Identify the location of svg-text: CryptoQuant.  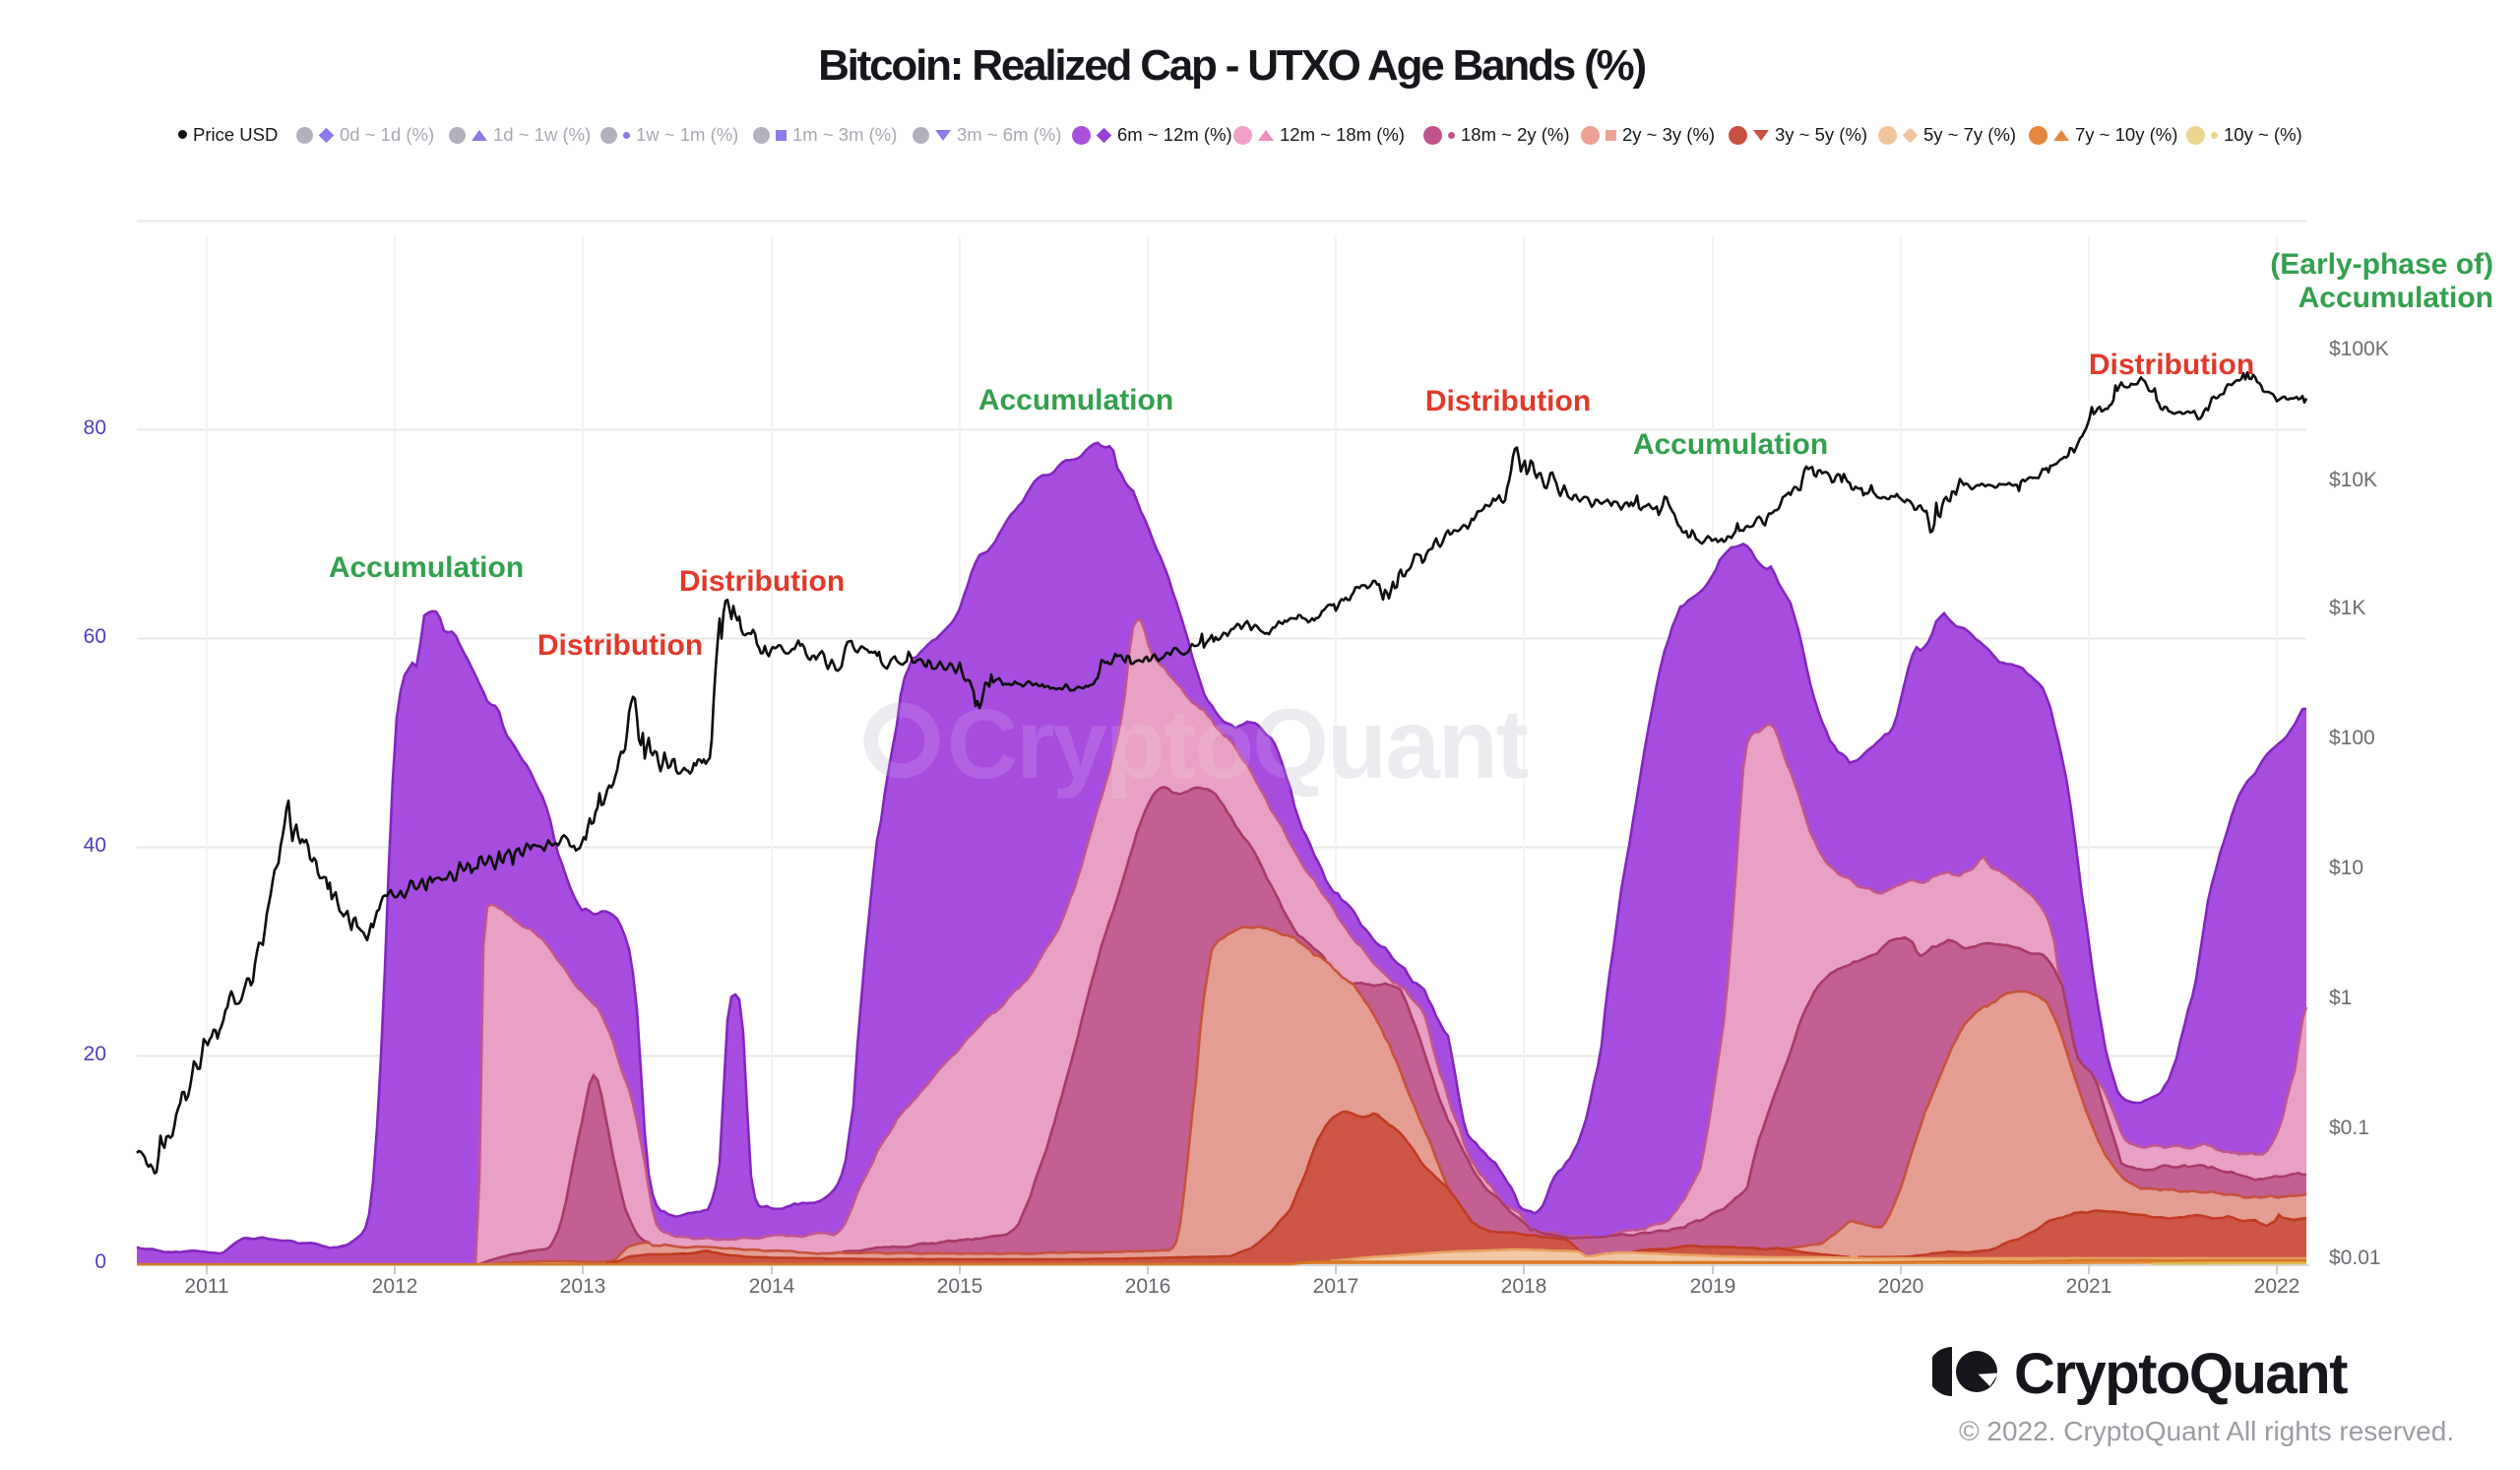
(1238, 744).